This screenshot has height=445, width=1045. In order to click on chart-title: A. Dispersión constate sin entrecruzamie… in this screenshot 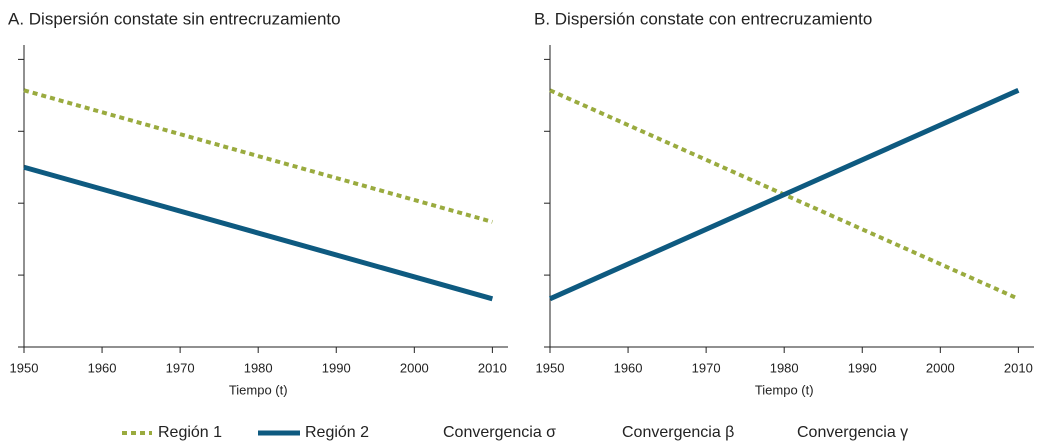, I will do `click(174, 18)`.